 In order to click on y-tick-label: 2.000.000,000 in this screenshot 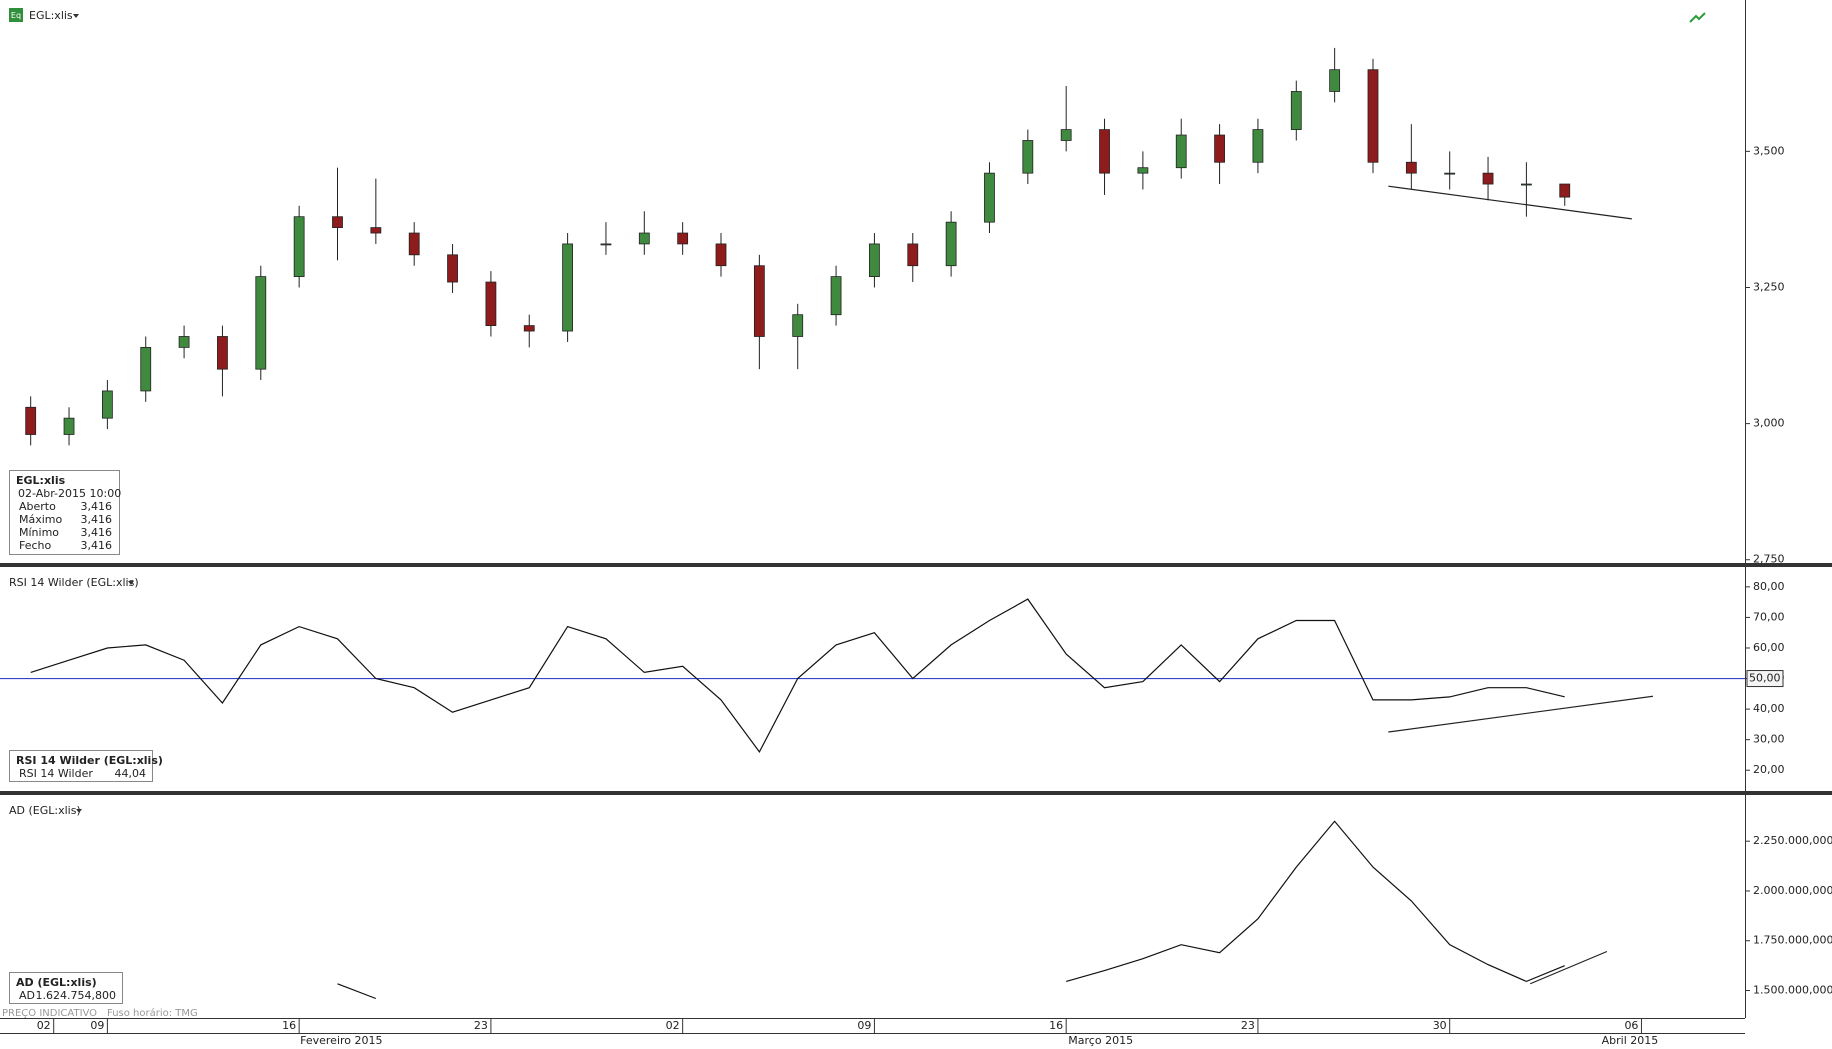, I will do `click(1792, 890)`.